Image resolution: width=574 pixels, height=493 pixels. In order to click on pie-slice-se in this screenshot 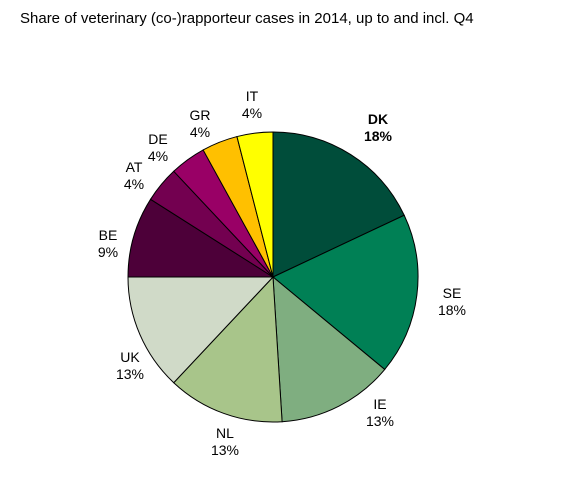, I will do `click(345, 292)`.